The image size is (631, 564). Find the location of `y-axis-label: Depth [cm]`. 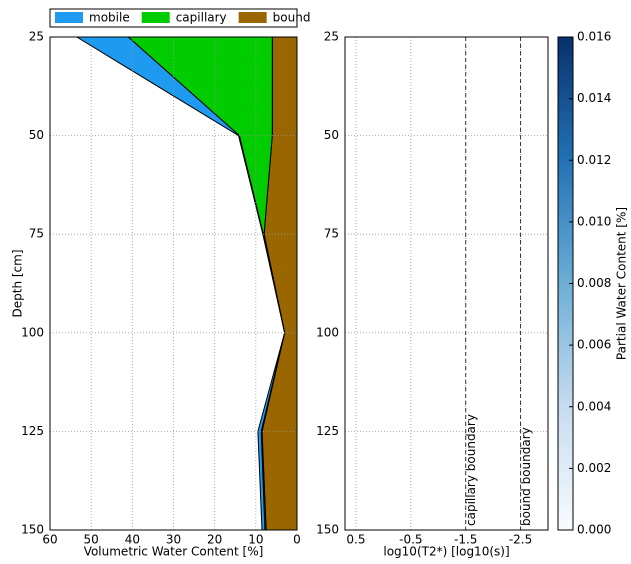

y-axis-label: Depth [cm] is located at coordinates (18, 283).